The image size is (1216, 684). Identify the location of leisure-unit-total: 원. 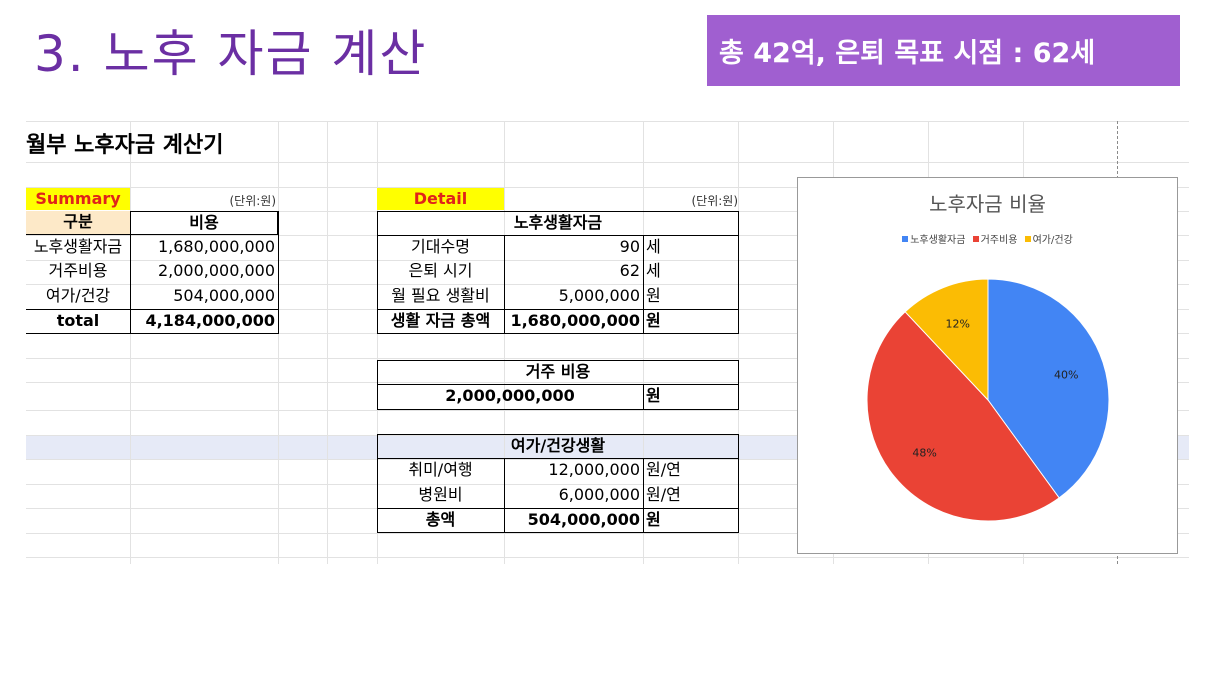
(653, 519).